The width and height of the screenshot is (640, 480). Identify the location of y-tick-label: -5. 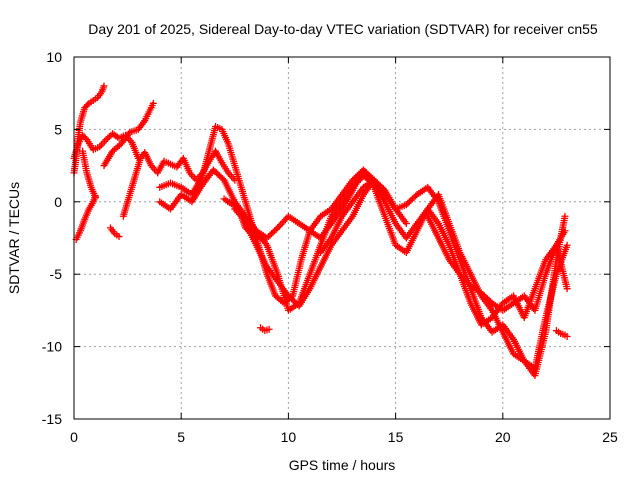
(56, 274).